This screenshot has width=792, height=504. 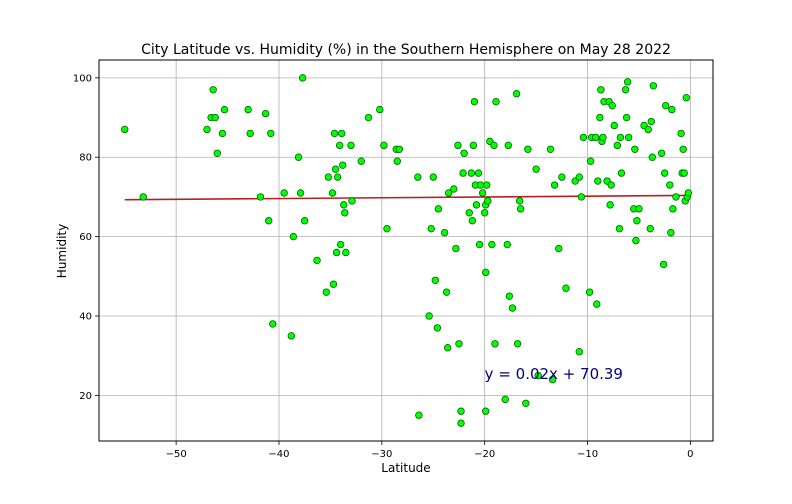 What do you see at coordinates (554, 374) in the screenshot?
I see `regression-equation: y = 0.02x + 70.39` at bounding box center [554, 374].